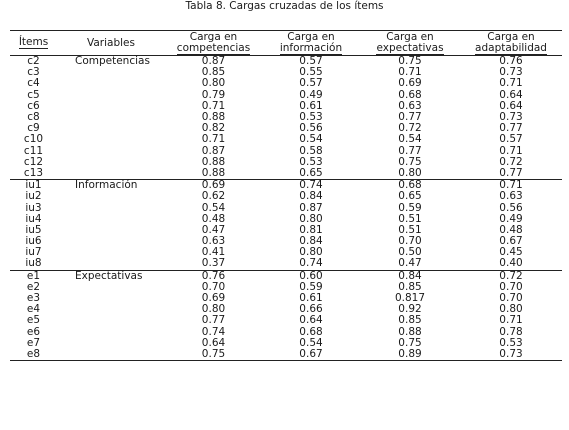 This screenshot has width=569, height=430. I want to click on load-informacion: 0.57, so click(311, 61).